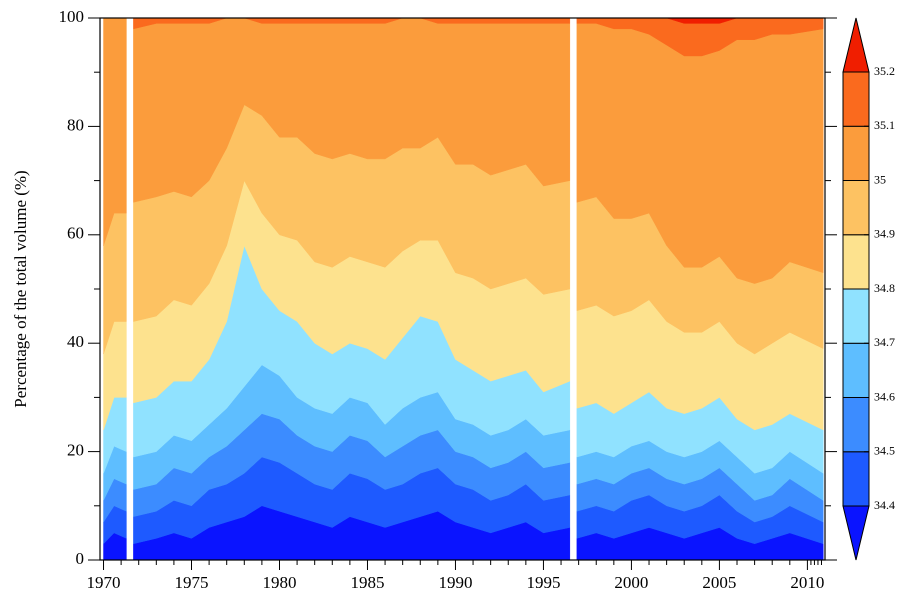 This screenshot has width=909, height=603. Describe the element at coordinates (72, 16) in the screenshot. I see `y-tick-label: 100` at that location.